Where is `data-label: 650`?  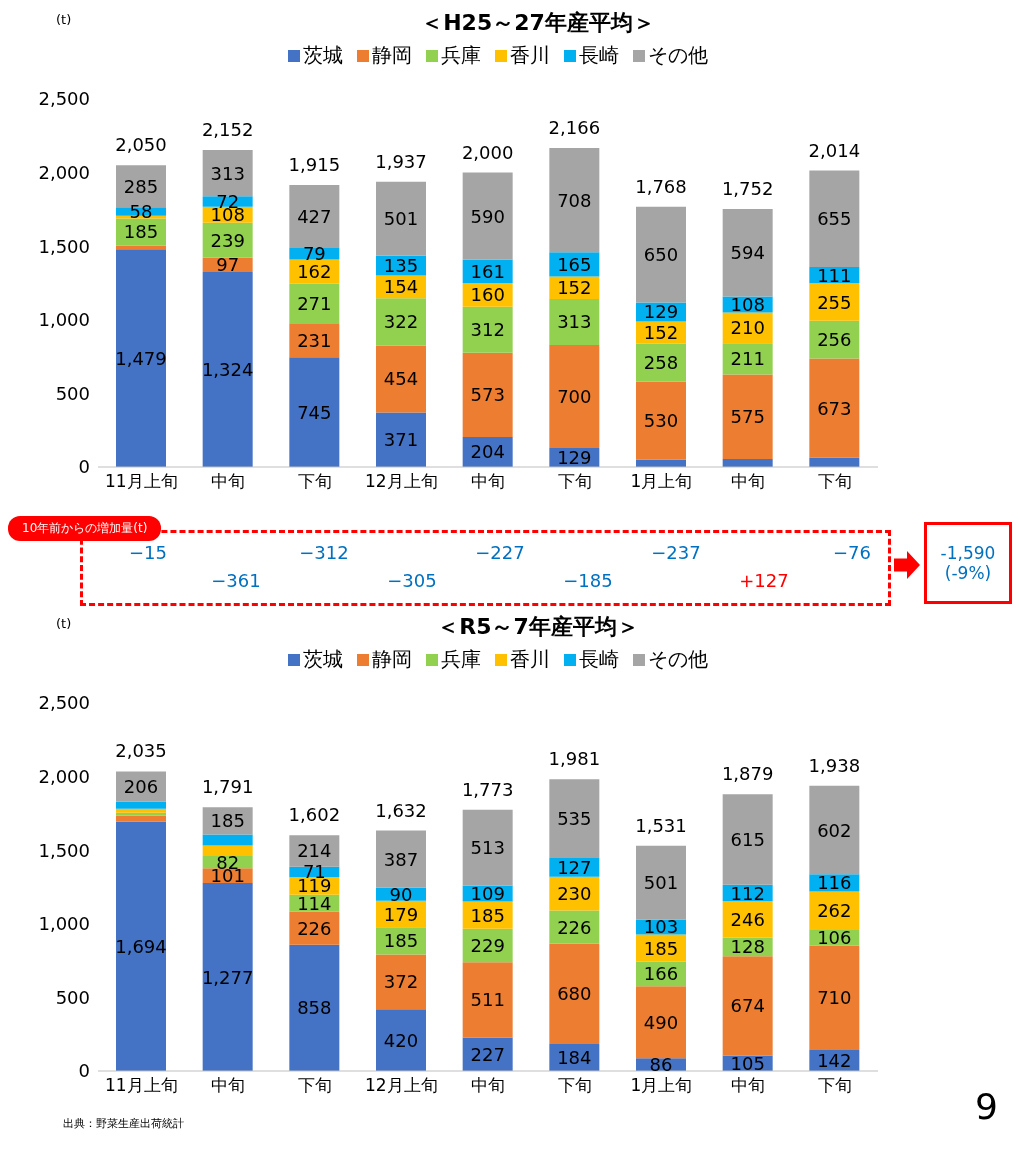
data-label: 650 is located at coordinates (661, 255).